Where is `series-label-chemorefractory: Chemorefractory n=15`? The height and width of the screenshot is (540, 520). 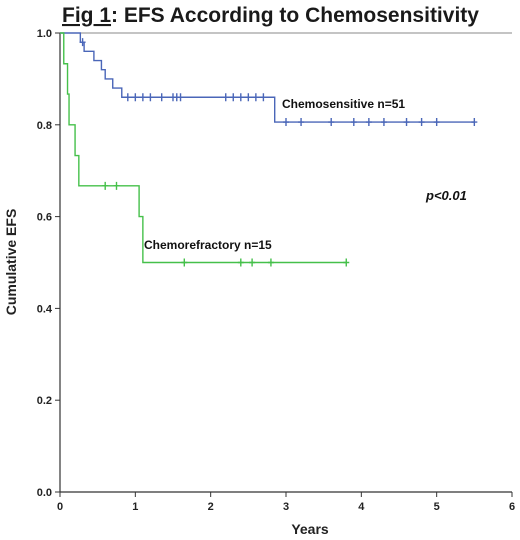 series-label-chemorefractory: Chemorefractory n=15 is located at coordinates (208, 245).